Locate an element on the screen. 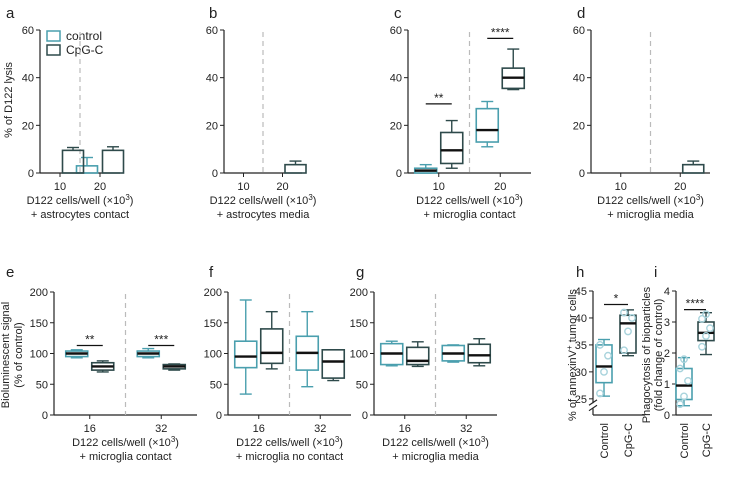 This screenshot has width=739, height=483. x-axis-label-e-part: D122 cells/well (×10 is located at coordinates (121, 443).